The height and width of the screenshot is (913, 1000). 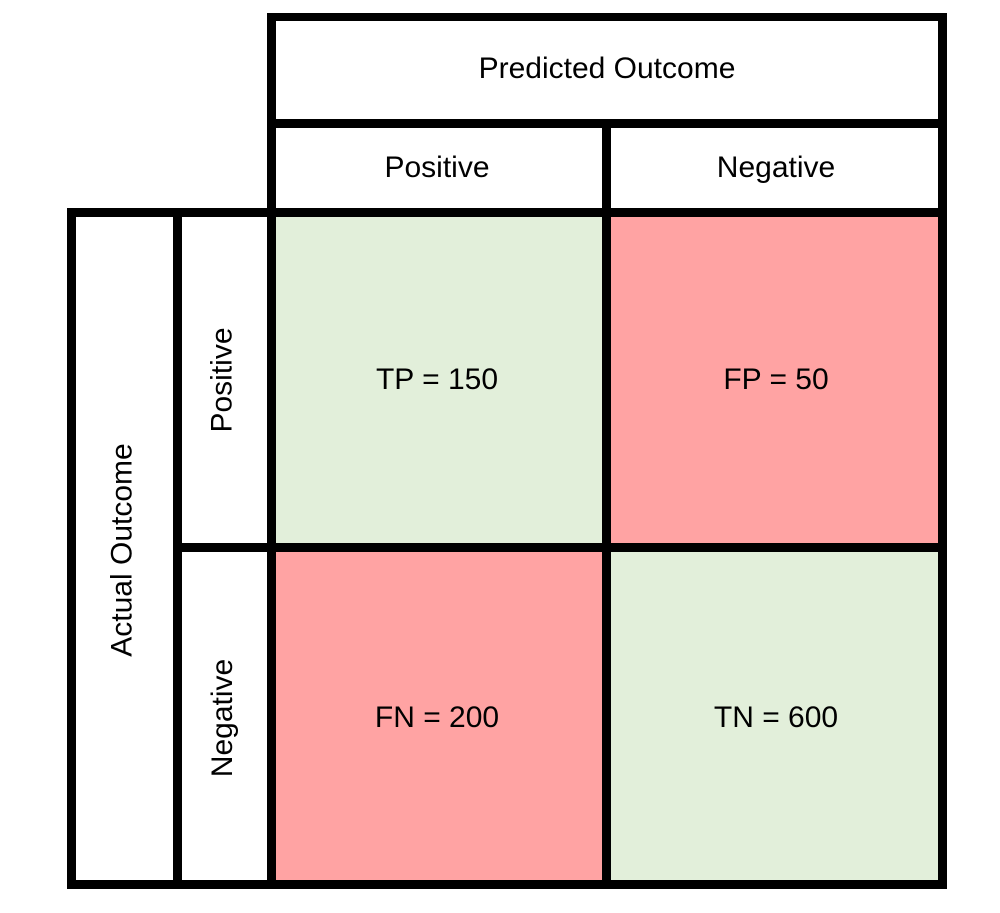 I want to click on actual-negative-label: Negative, so click(x=222, y=718).